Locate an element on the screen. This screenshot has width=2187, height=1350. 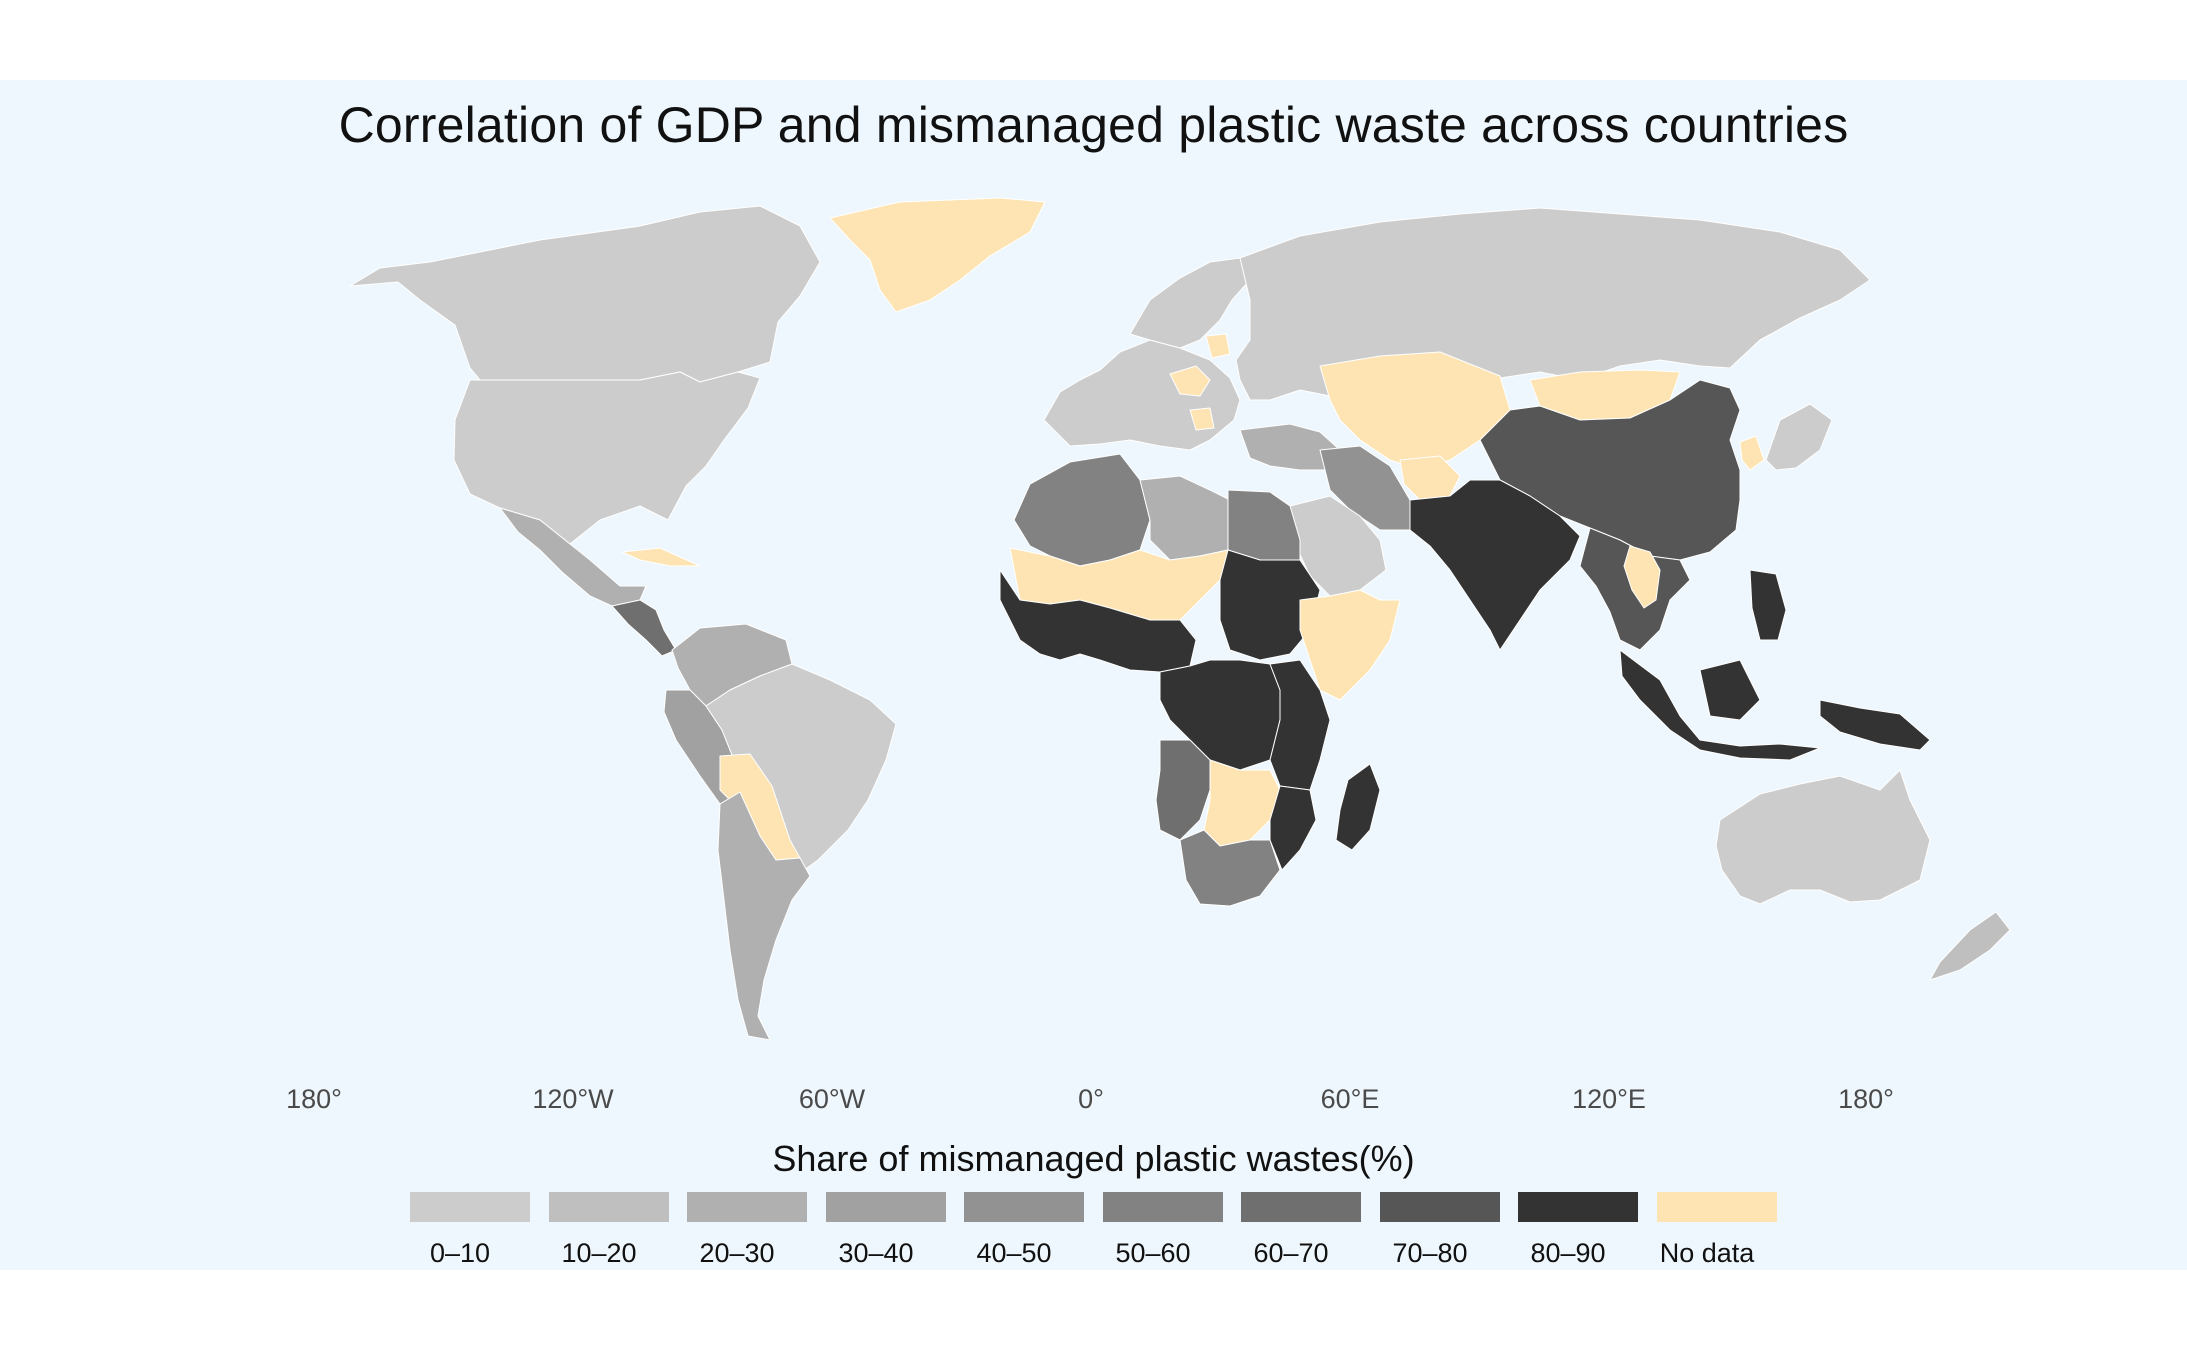
country-morocco-algeria is located at coordinates (1082, 510).